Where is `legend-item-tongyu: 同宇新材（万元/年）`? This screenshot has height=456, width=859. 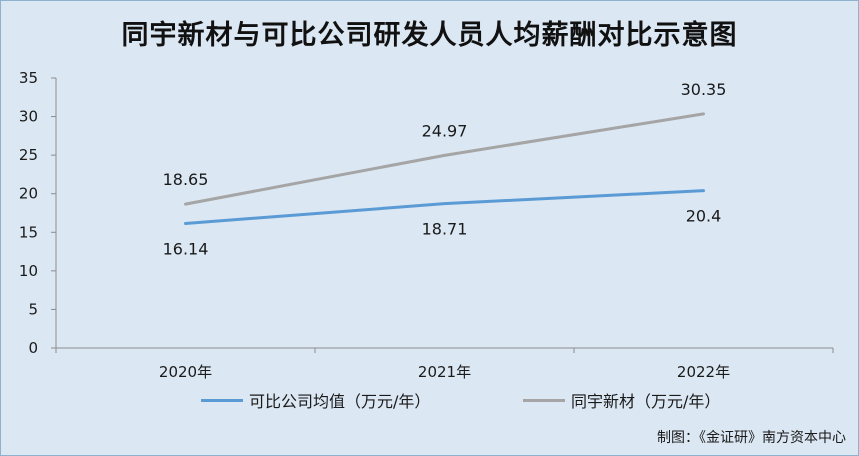
legend-item-tongyu: 同宇新材（万元/年） is located at coordinates (621, 400).